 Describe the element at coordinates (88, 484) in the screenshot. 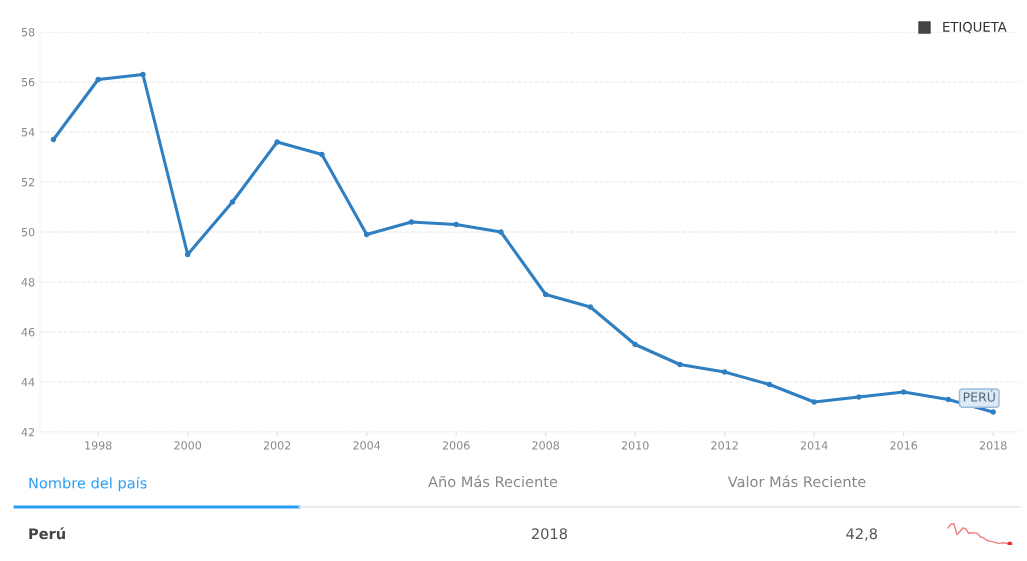

I see `text: Nombre del país` at that location.